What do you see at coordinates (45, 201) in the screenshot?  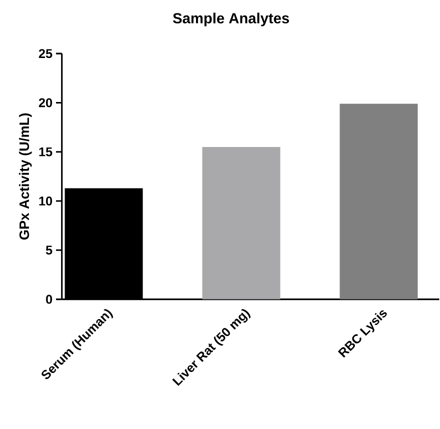 I see `y-tick-label: 10` at bounding box center [45, 201].